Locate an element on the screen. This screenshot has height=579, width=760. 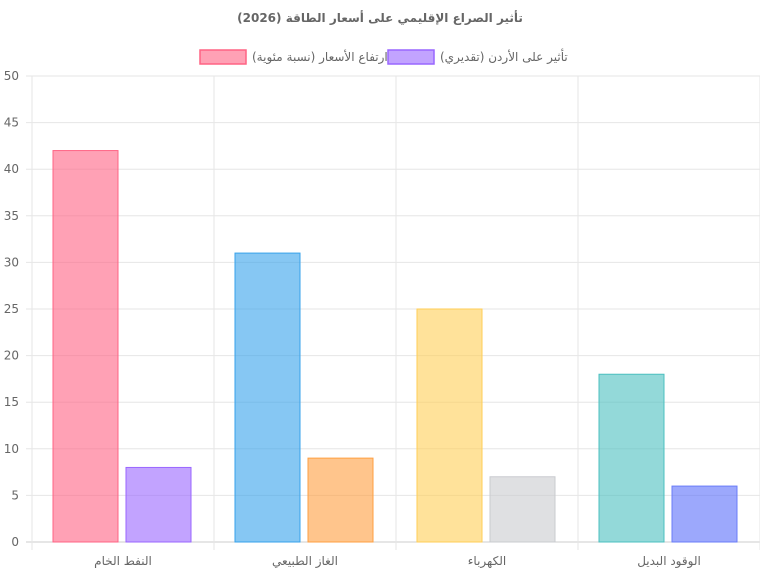
legend-item-price-rise: ارتفاع الأسعار (نسبة مئوية) is located at coordinates (293, 57).